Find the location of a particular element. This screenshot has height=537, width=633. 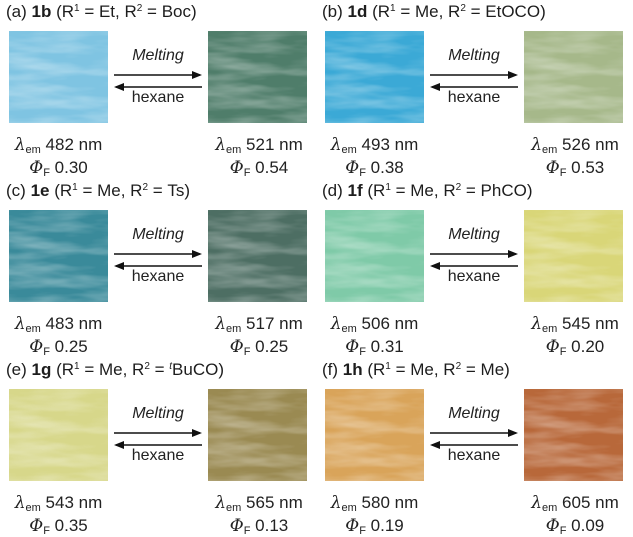

quantum-yield-before: ΦF 0.35 is located at coordinates (58, 526).